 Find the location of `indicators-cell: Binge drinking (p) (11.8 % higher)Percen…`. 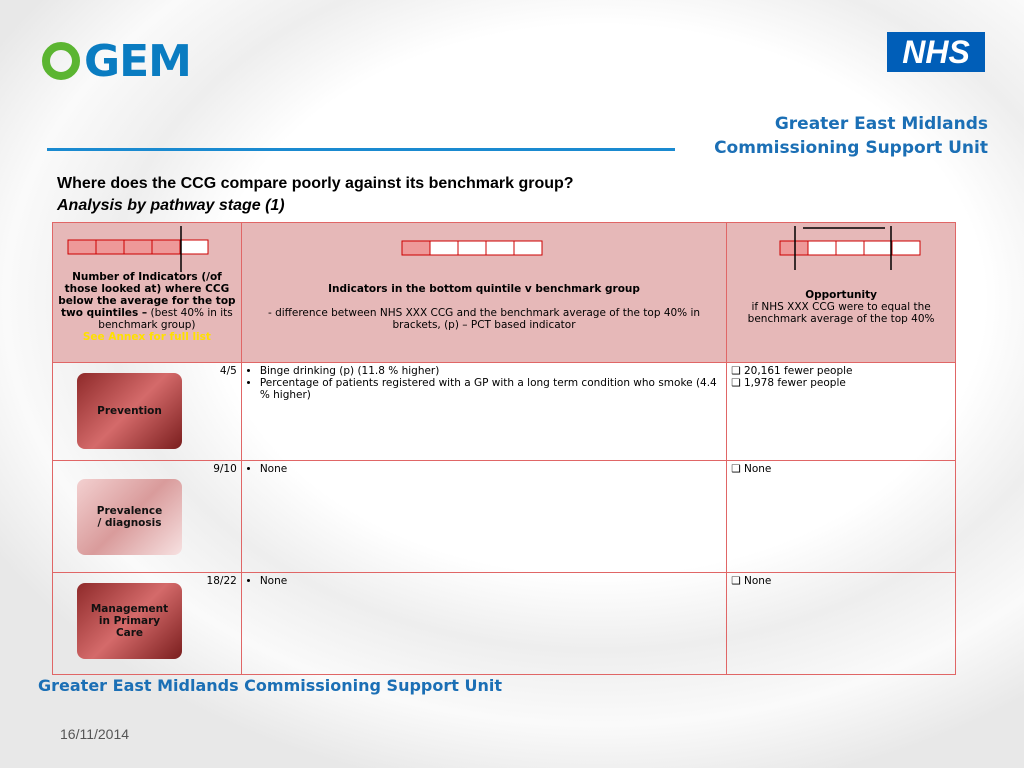

indicators-cell: Binge drinking (p) (11.8 % higher)Percen… is located at coordinates (484, 411).